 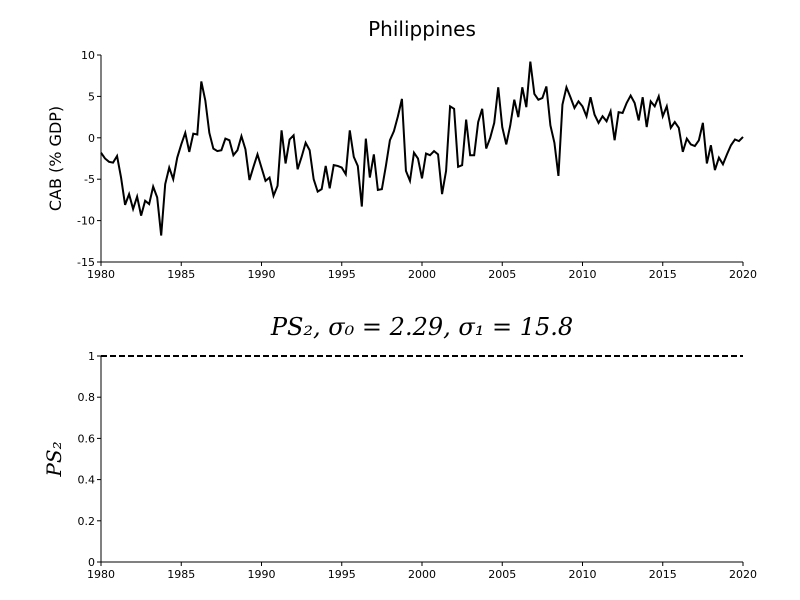 I want to click on y-tick-label: 10, so click(x=88, y=55).